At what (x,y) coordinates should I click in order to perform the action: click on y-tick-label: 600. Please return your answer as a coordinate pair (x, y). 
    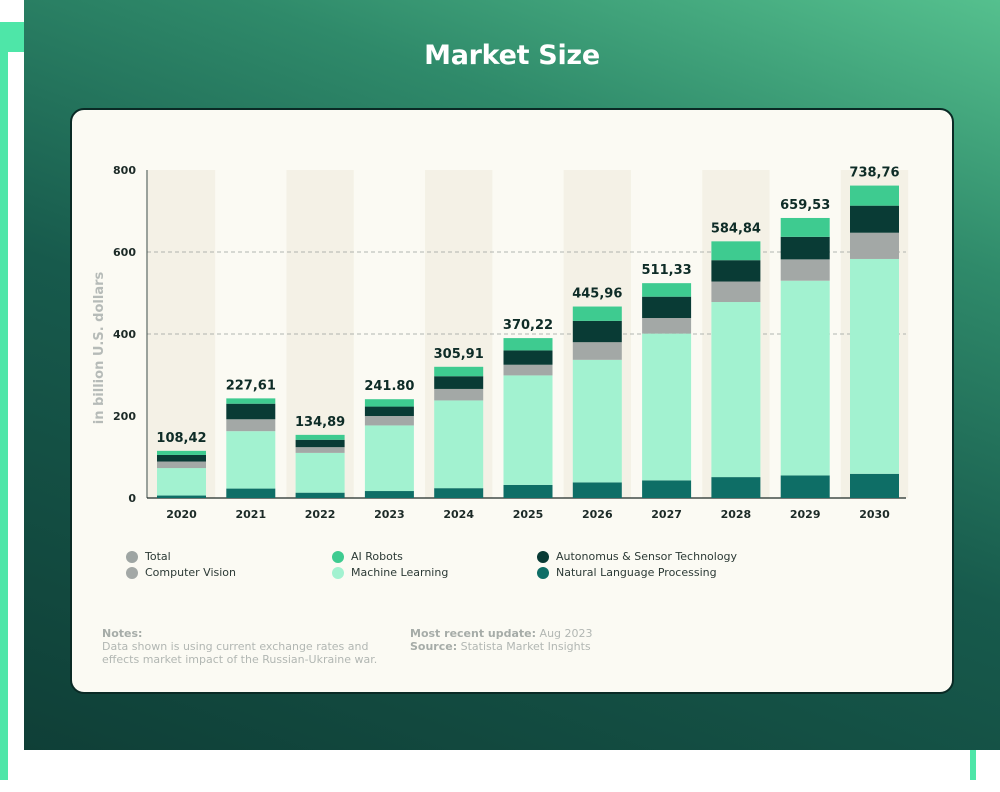
    Looking at the image, I should click on (124, 252).